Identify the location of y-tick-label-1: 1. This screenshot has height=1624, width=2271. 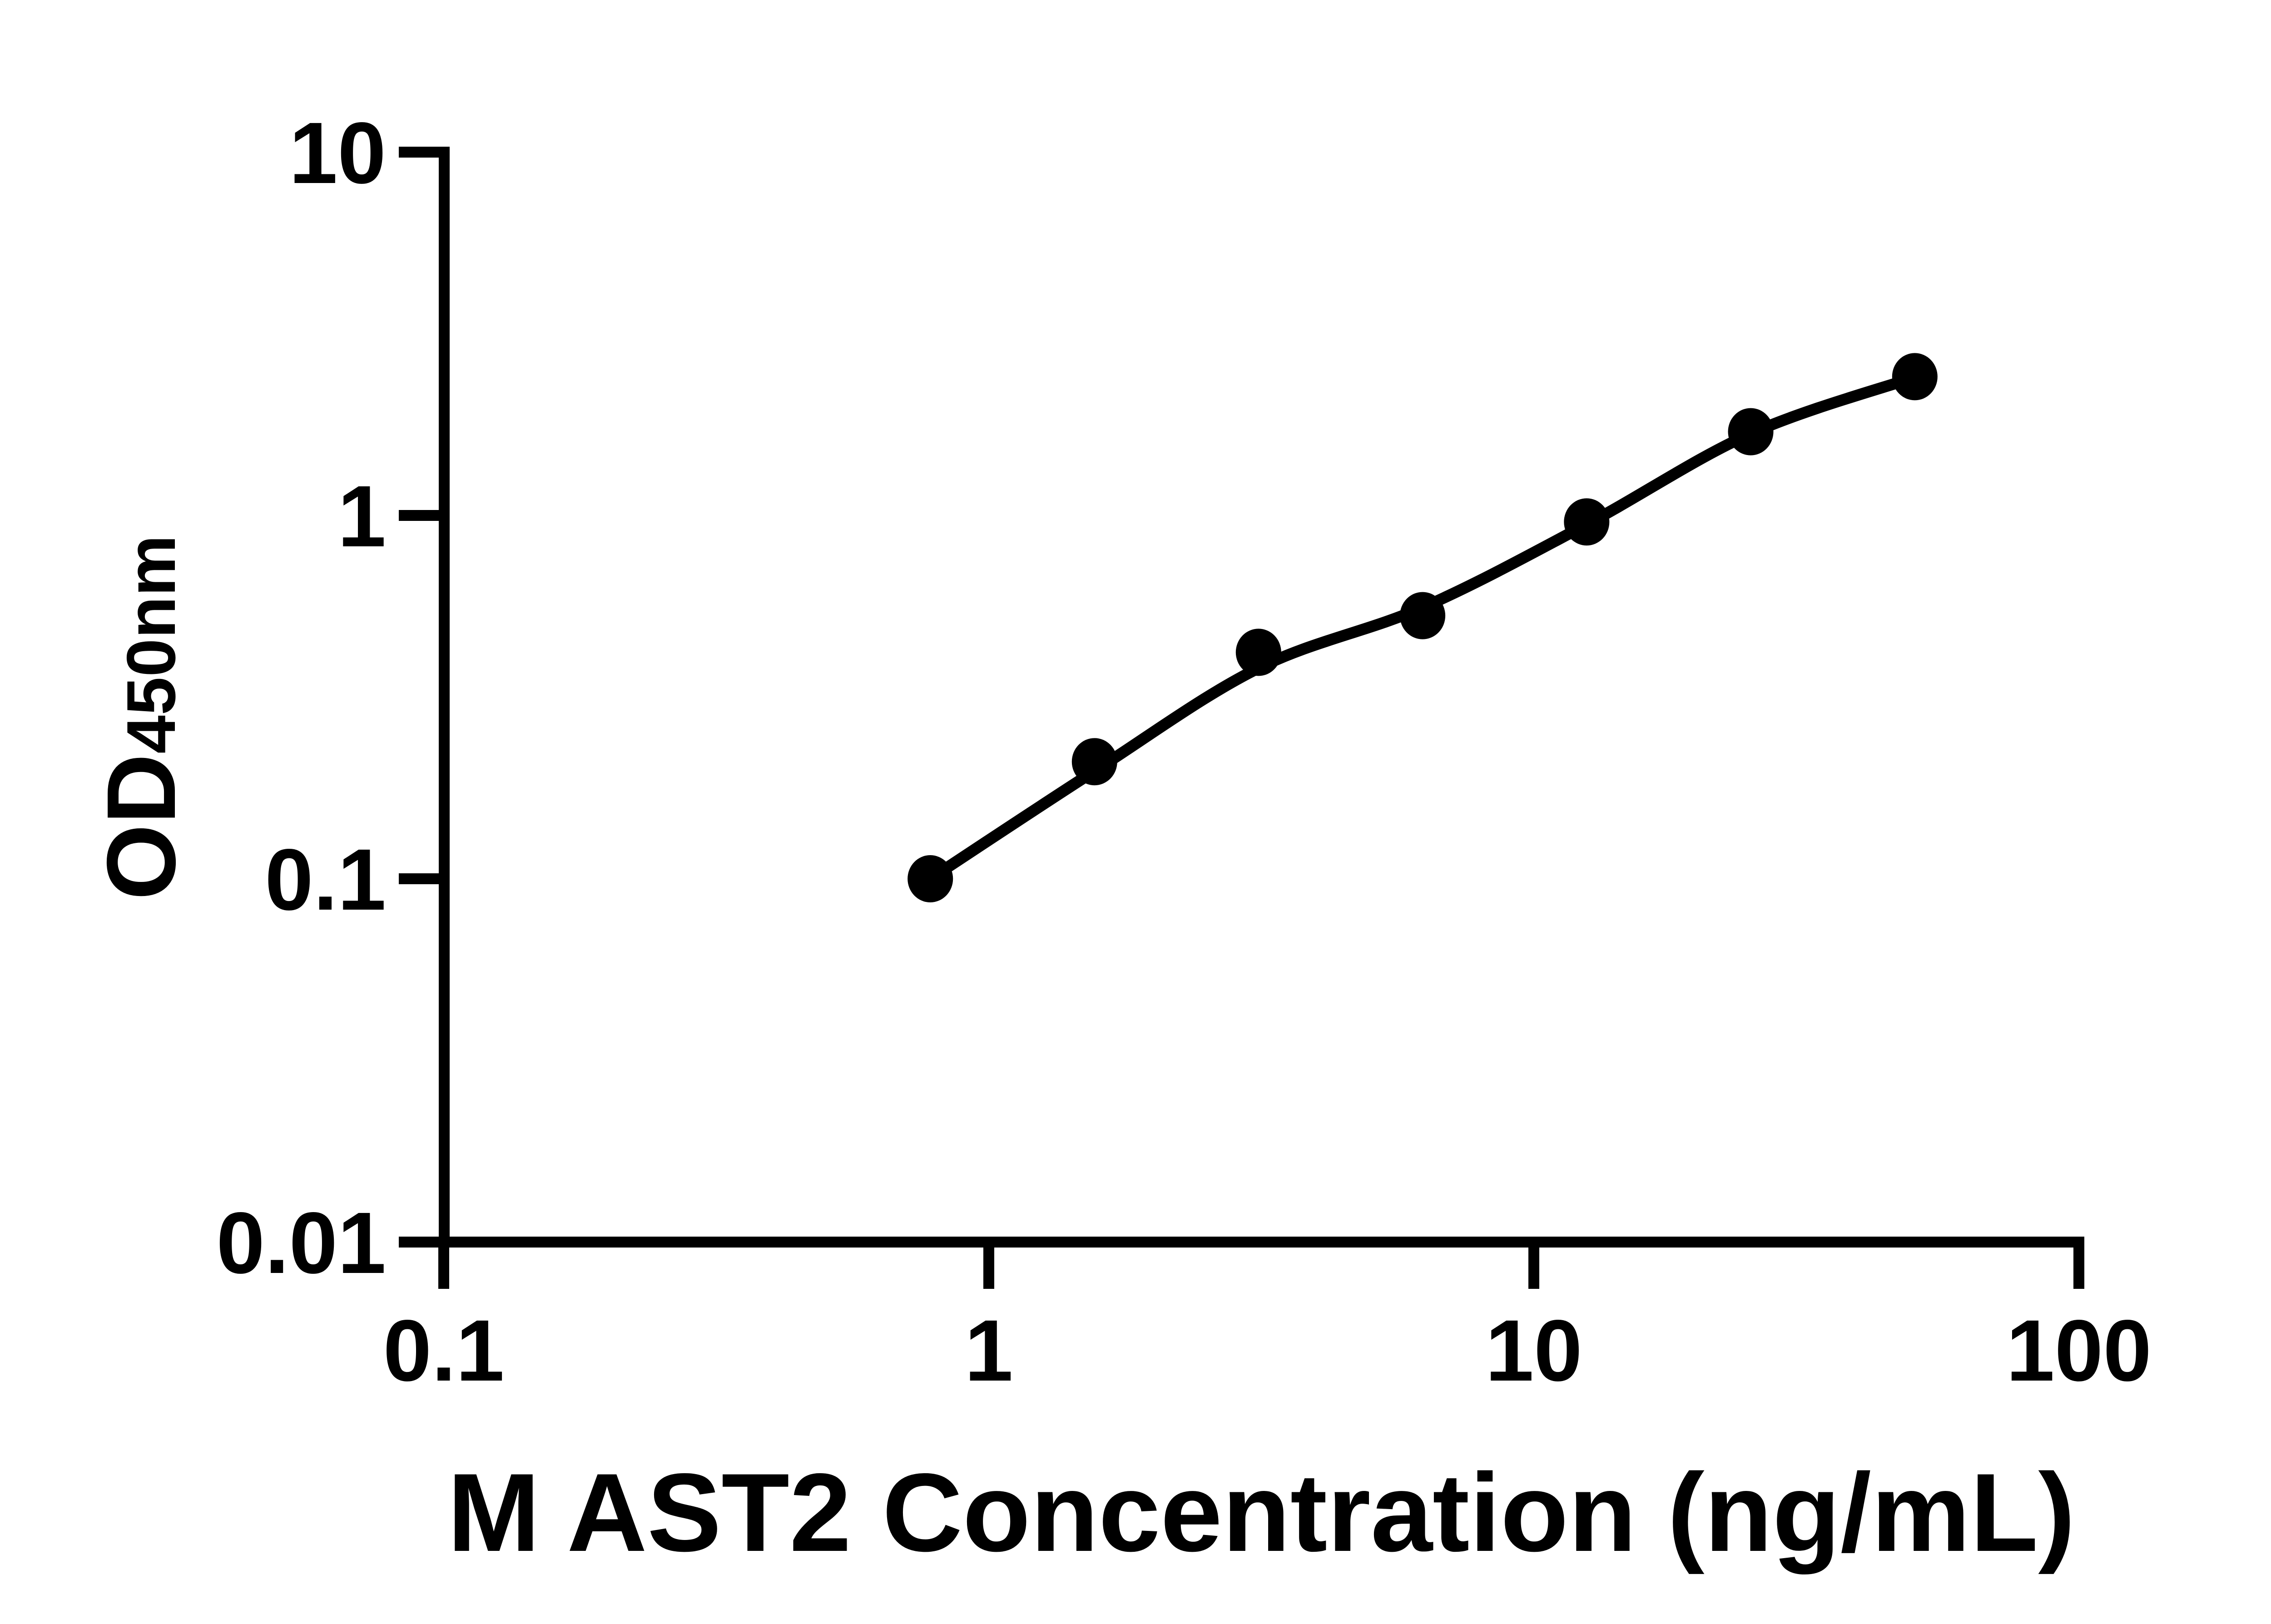
(361, 516).